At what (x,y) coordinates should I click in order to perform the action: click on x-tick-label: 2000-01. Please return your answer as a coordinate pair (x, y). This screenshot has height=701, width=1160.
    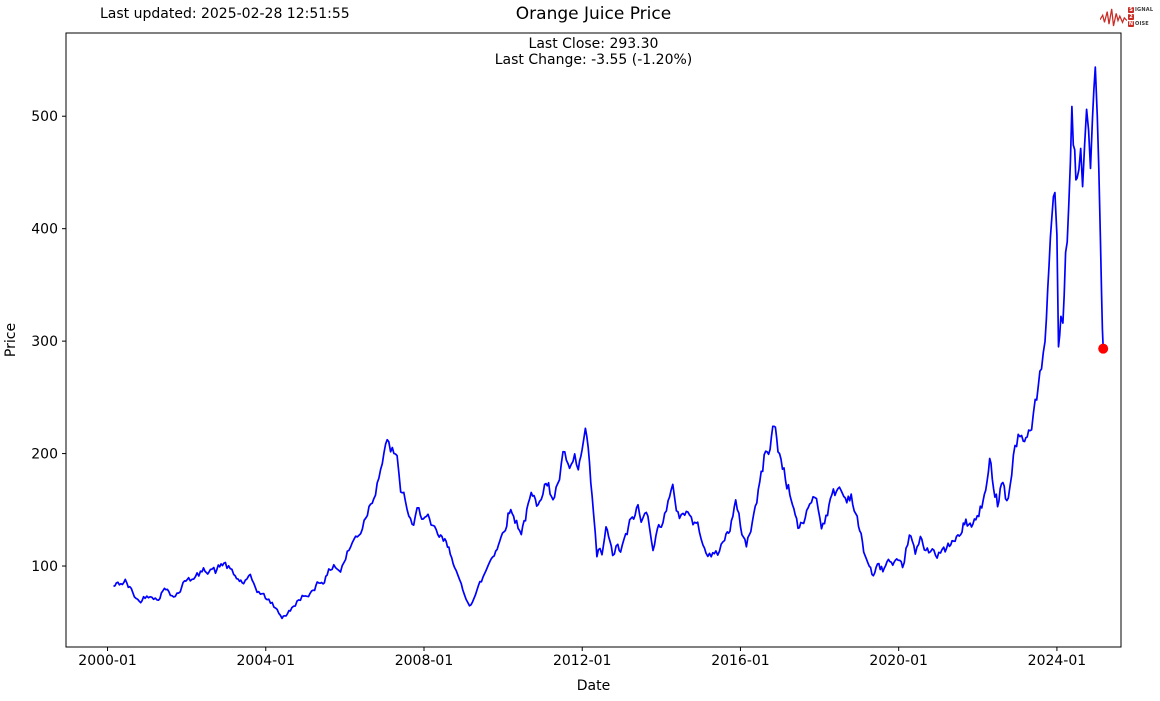
    Looking at the image, I should click on (107, 661).